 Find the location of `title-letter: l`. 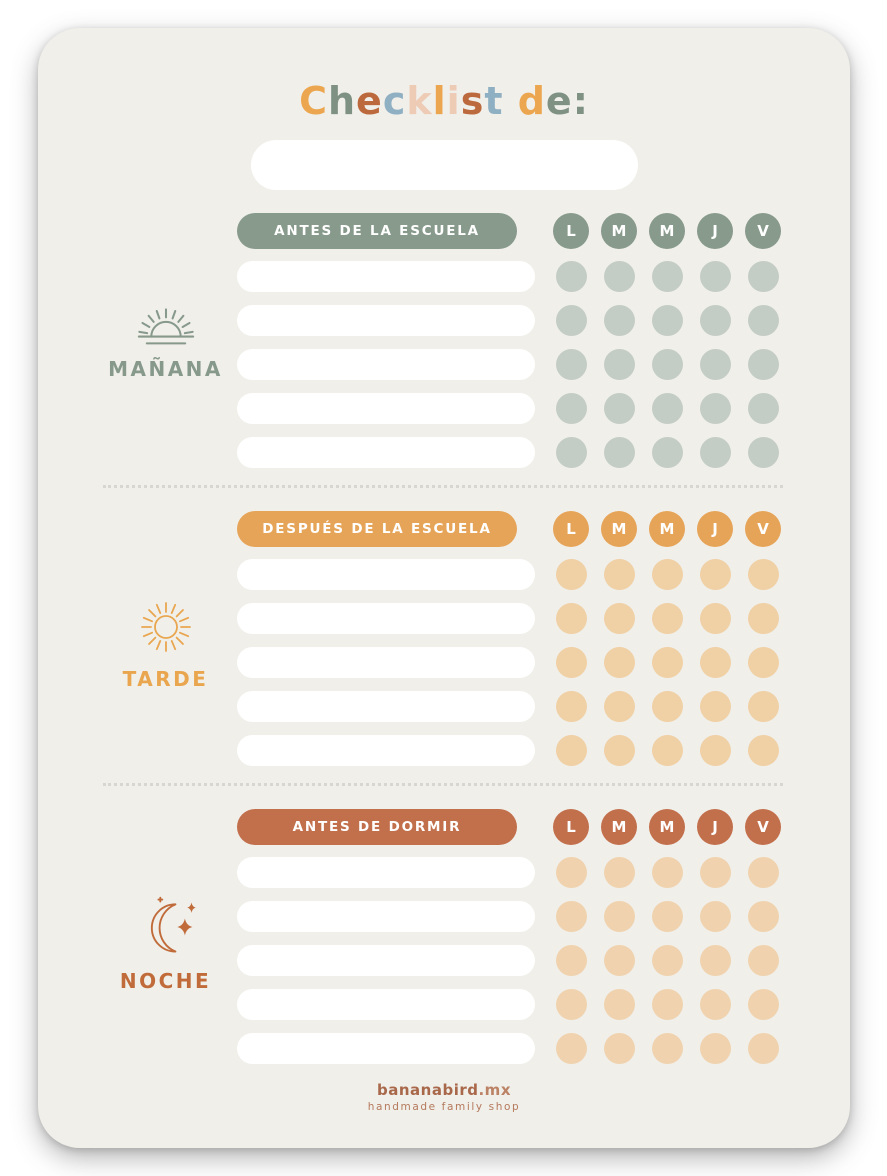

title-letter: l is located at coordinates (439, 101).